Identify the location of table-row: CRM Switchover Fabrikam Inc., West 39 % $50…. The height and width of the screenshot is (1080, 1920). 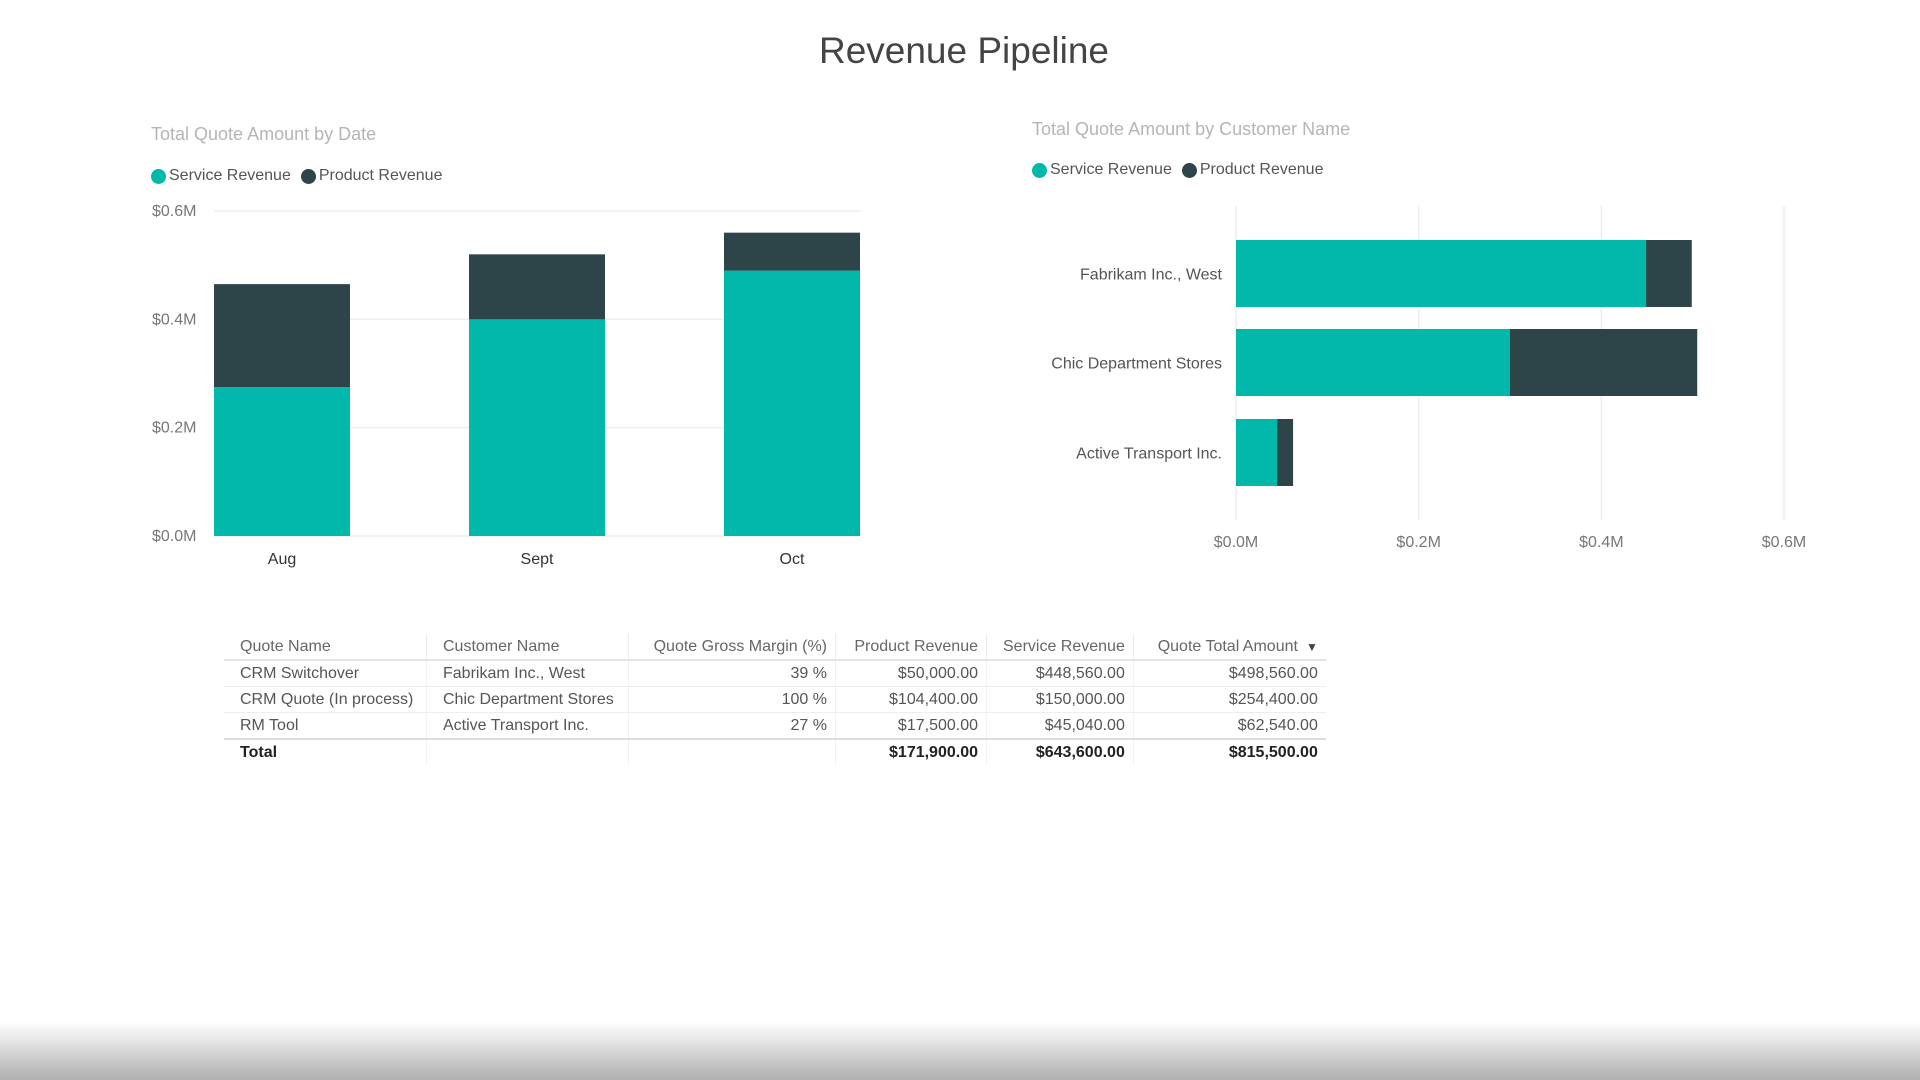
(775, 673).